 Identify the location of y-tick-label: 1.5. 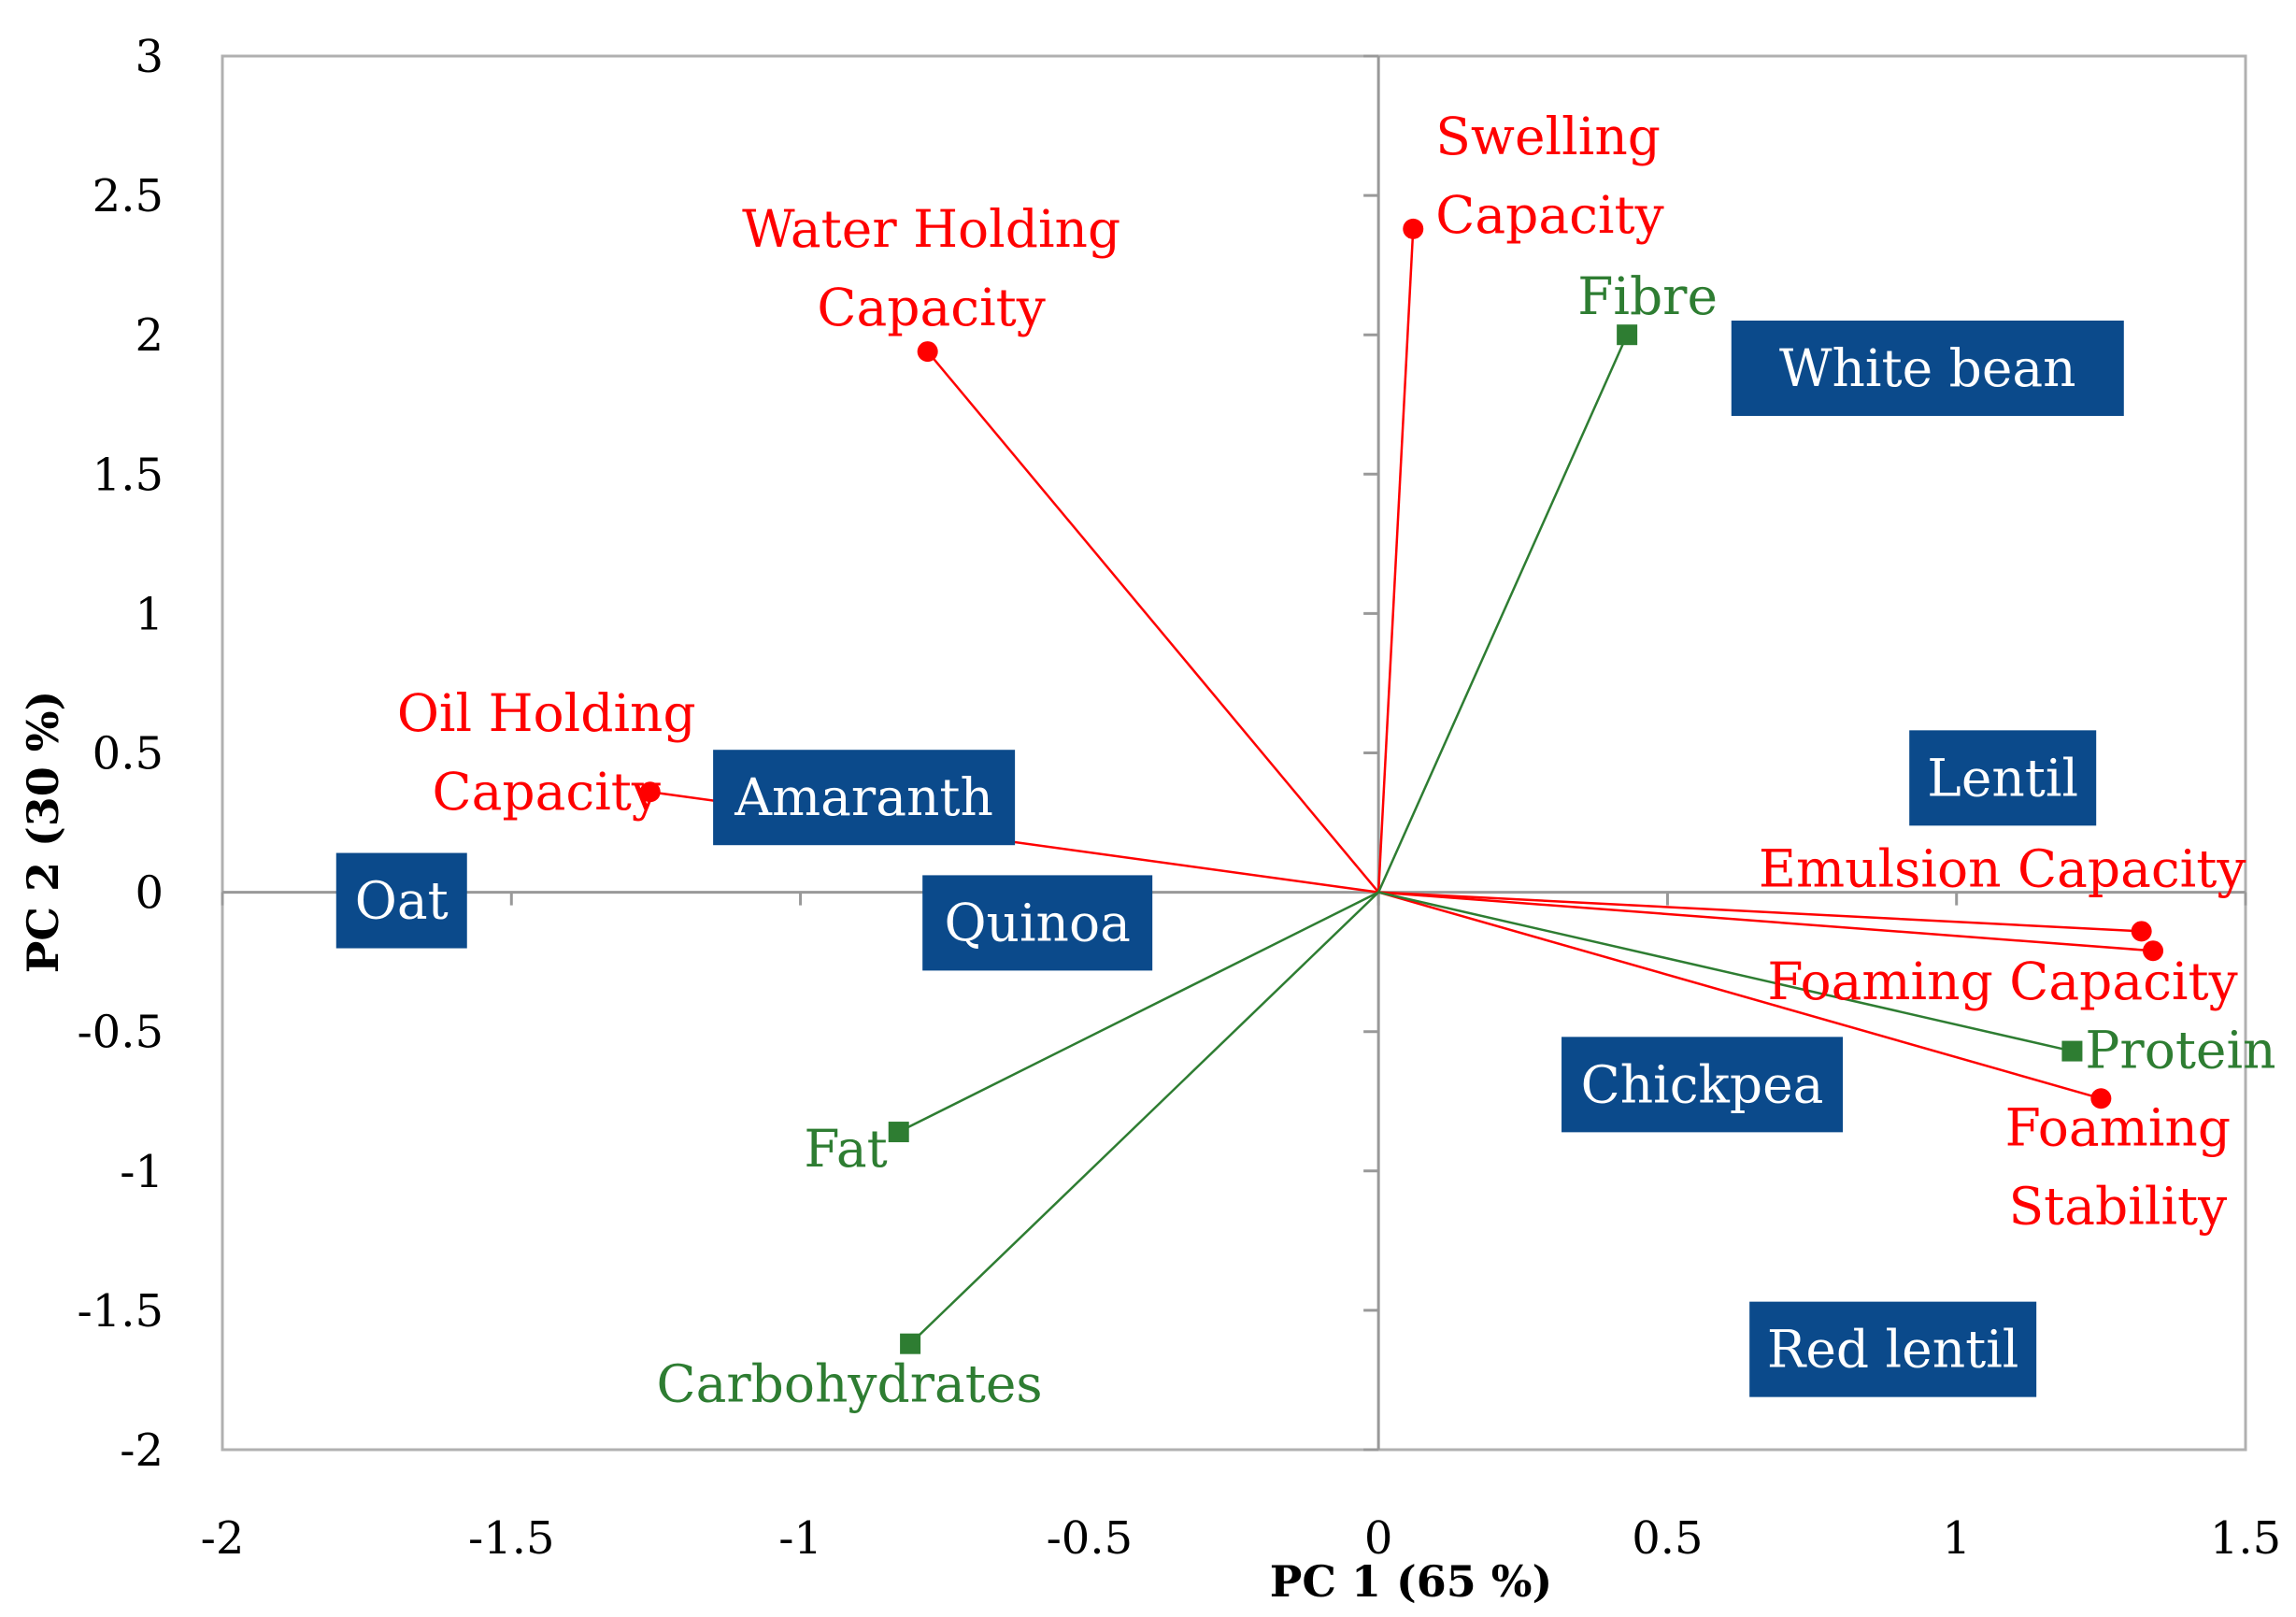
(128, 475).